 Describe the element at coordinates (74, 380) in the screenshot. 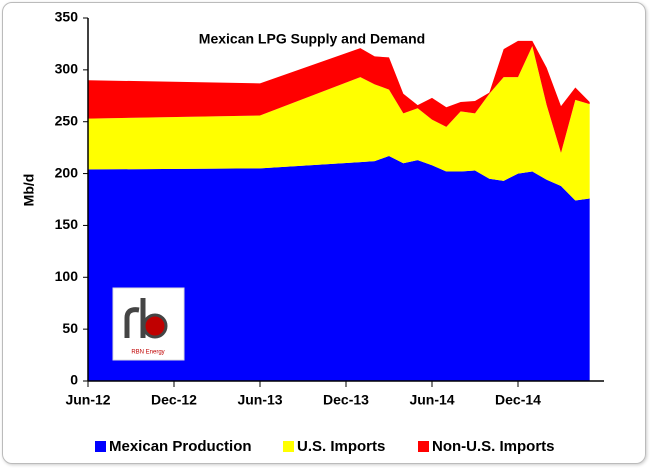

I see `y-tick-label: 0` at that location.